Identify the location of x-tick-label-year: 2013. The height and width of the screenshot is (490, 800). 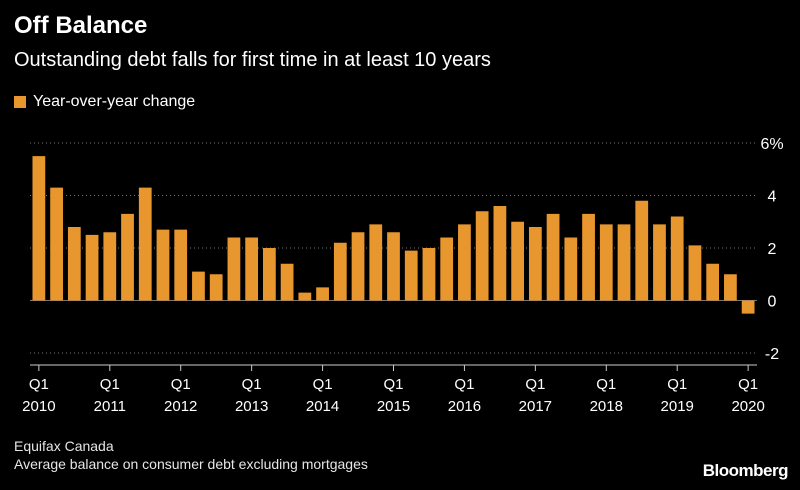
(251, 406).